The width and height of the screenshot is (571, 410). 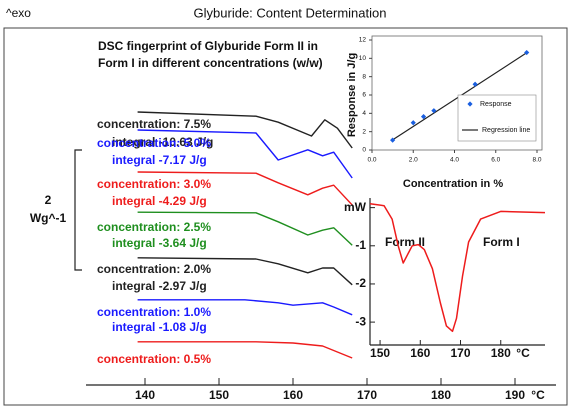 I want to click on series-label: concentration: 1.0%, so click(x=154, y=312).